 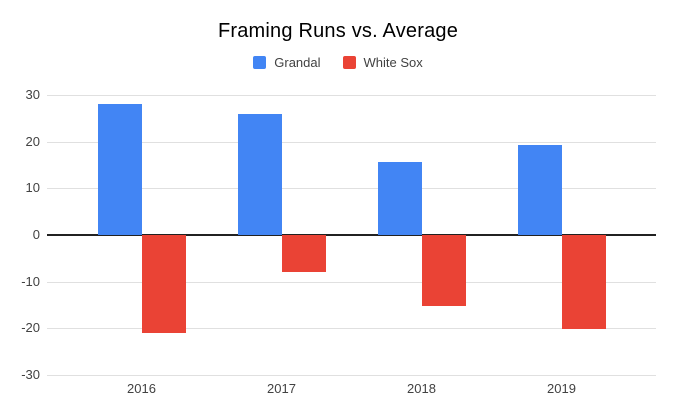 I want to click on bar-grandal-2016, so click(x=119, y=169).